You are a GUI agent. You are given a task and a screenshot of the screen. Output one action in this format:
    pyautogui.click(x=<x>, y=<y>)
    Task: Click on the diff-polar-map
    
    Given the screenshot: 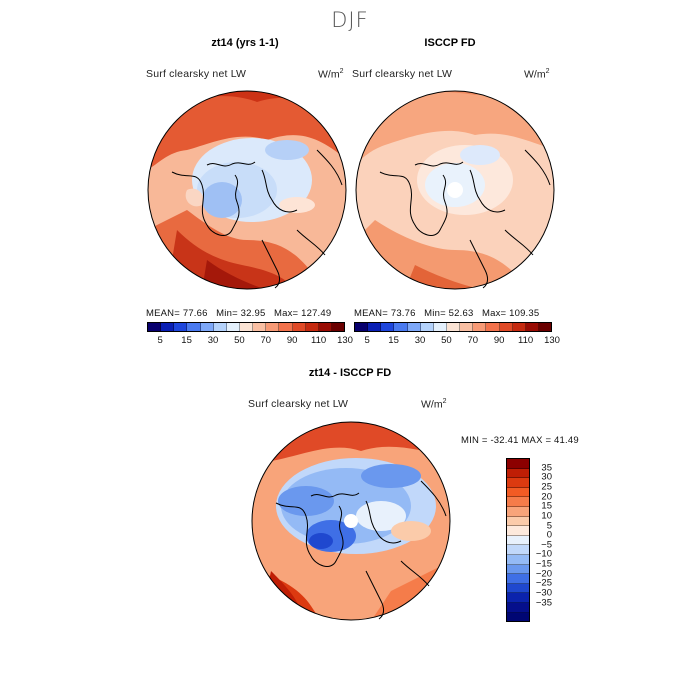 What is the action you would take?
    pyautogui.click(x=351, y=521)
    